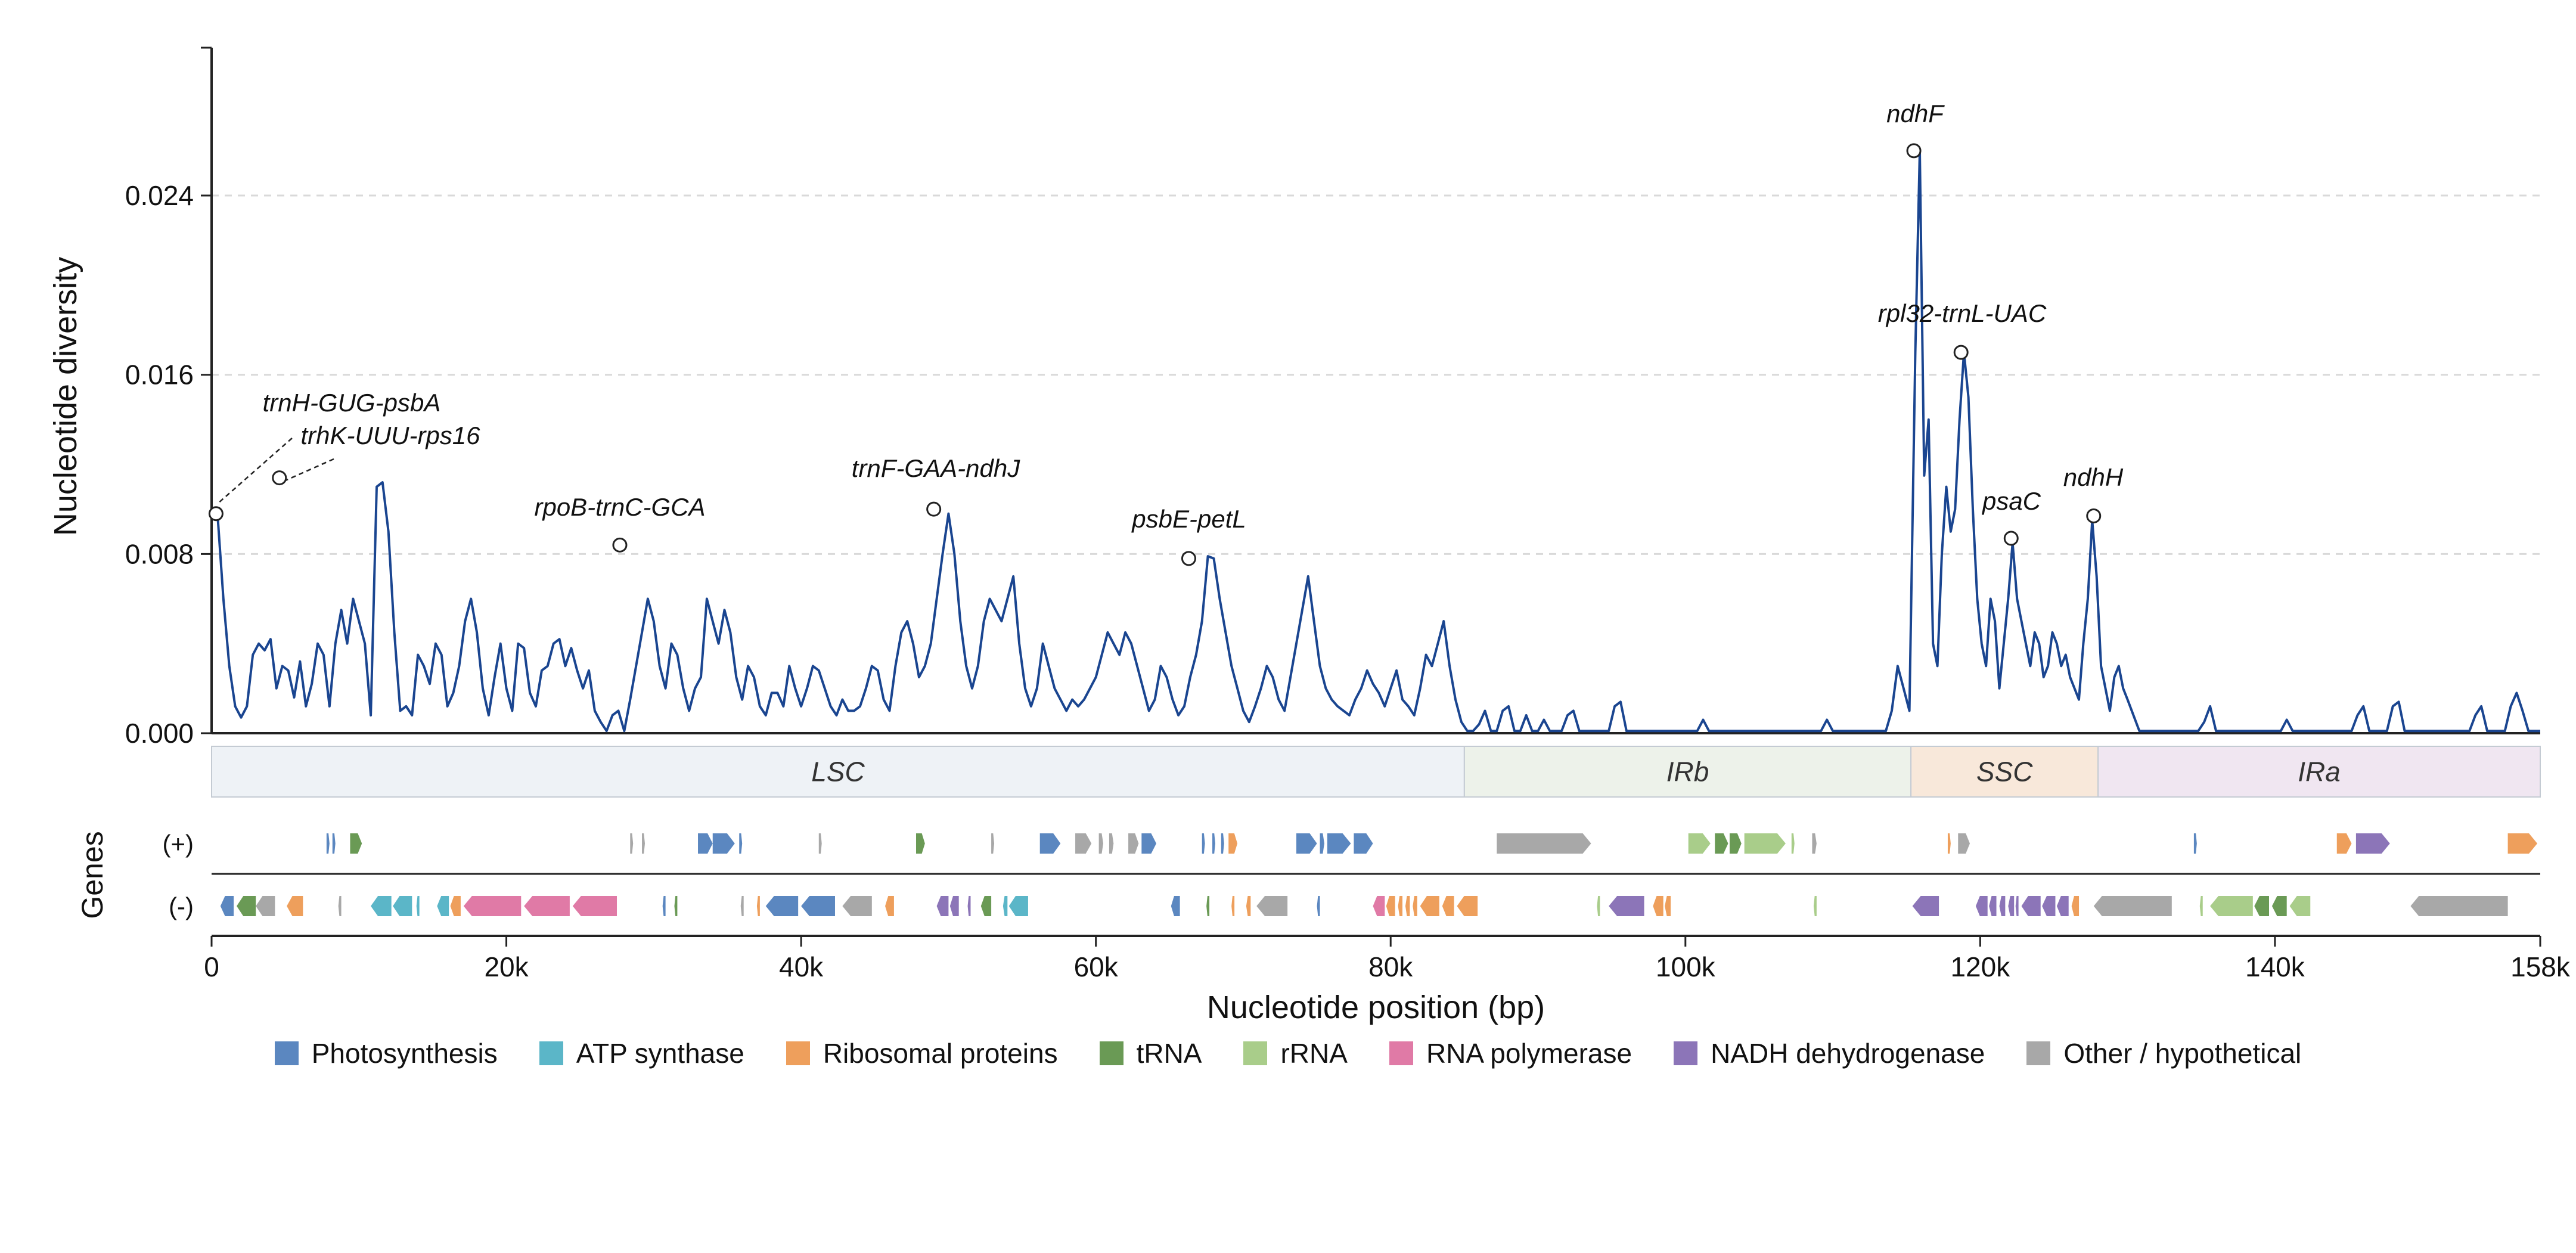 The image size is (2576, 1253). Describe the element at coordinates (660, 1053) in the screenshot. I see `legend-label: ATP synthase` at that location.